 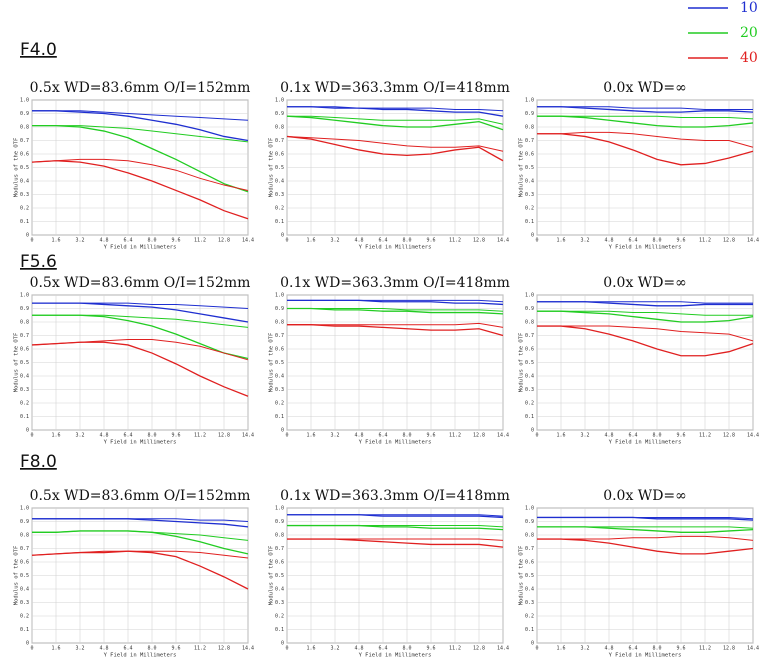 I want to click on x-axis-label: Y Field in Millimeters, so click(x=395, y=656).